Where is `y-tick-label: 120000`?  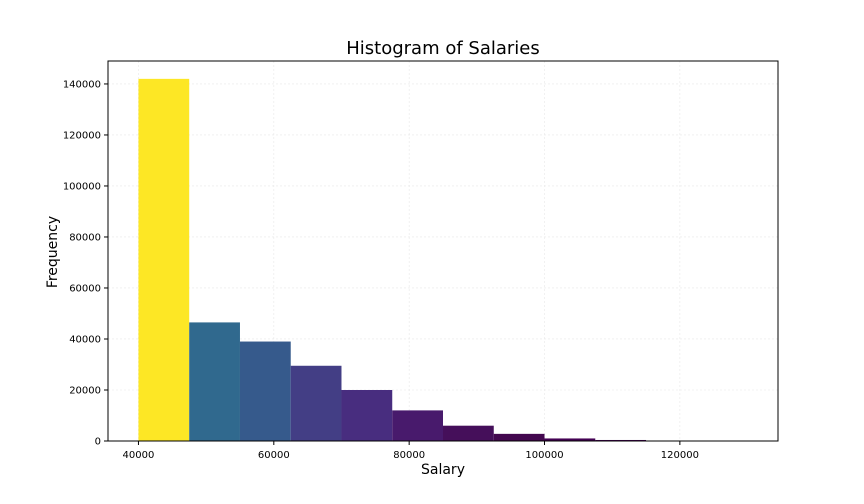 y-tick-label: 120000 is located at coordinates (82, 135).